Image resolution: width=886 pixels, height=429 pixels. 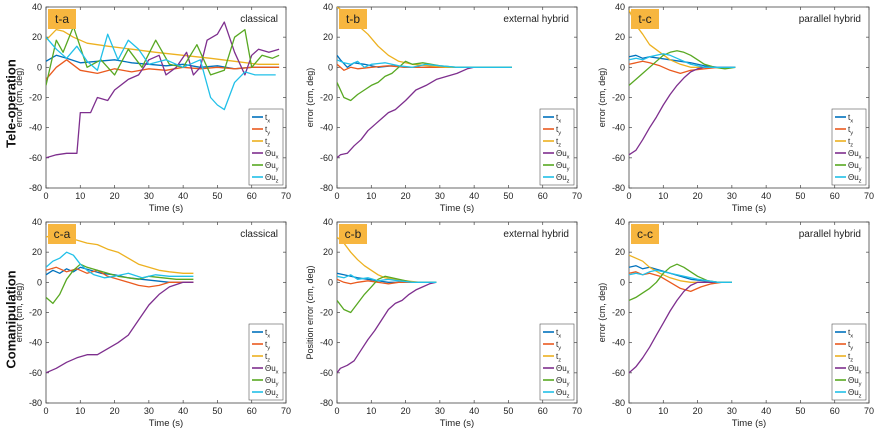 What do you see at coordinates (62, 19) in the screenshot?
I see `panel-tag: t-a` at bounding box center [62, 19].